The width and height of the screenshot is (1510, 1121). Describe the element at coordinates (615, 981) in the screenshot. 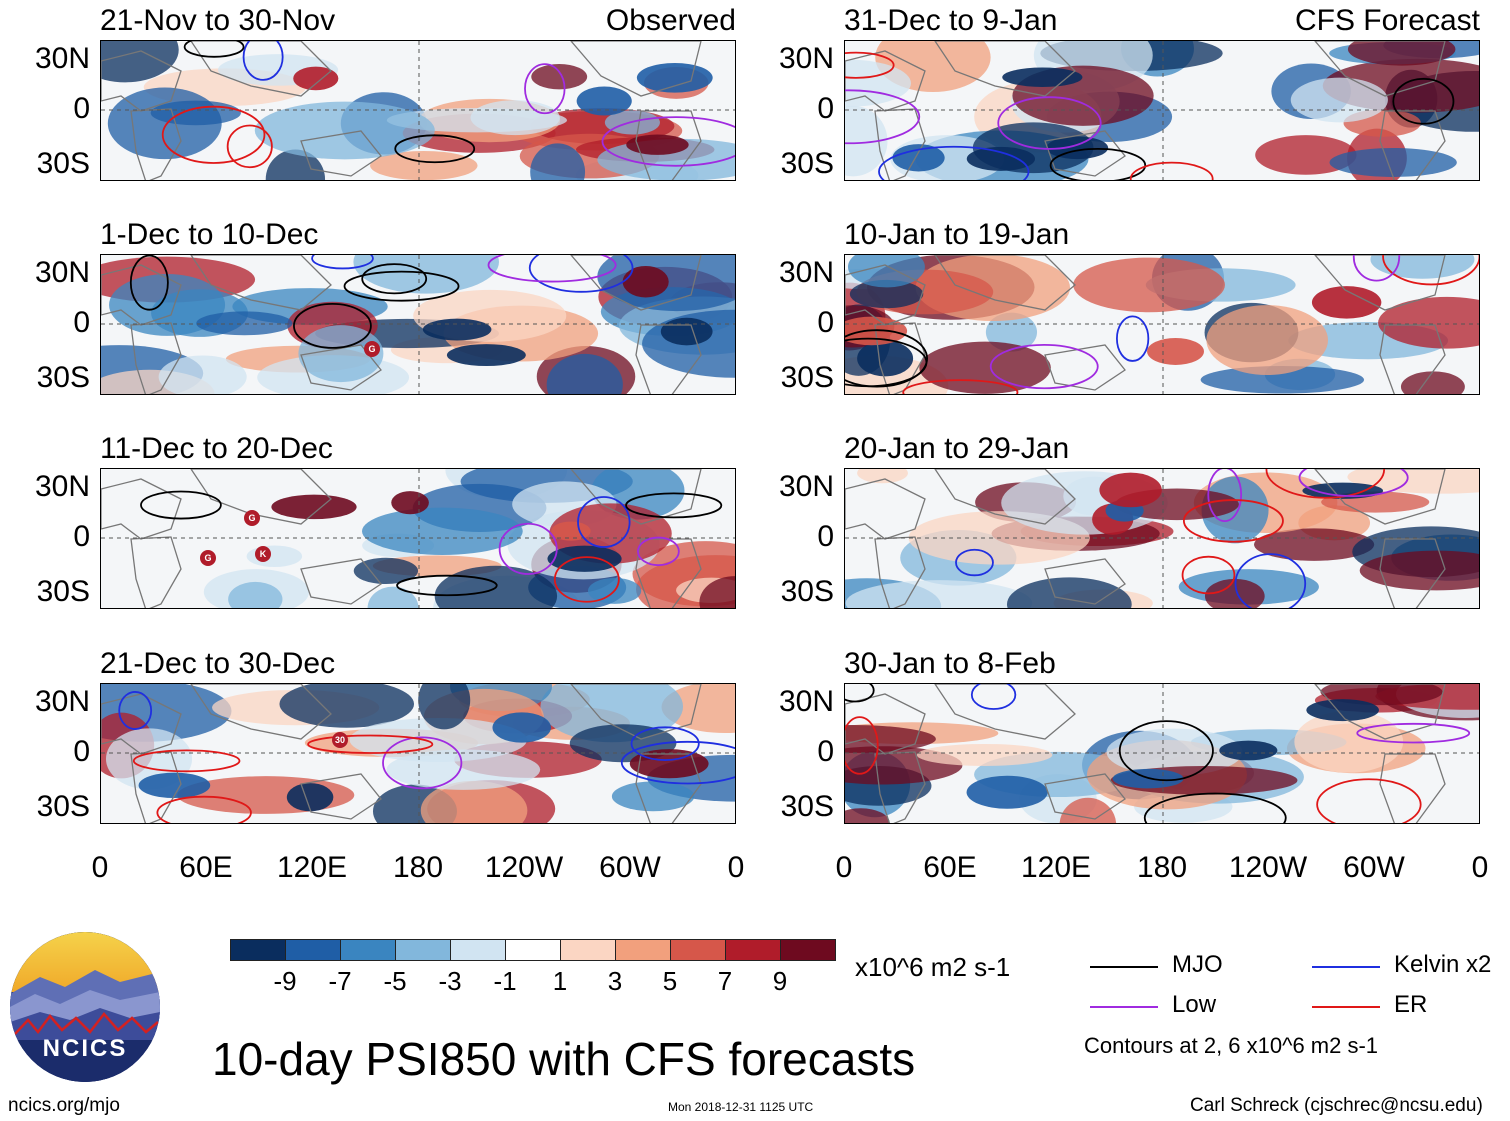

I see `colorbar-tick-label: 3` at that location.